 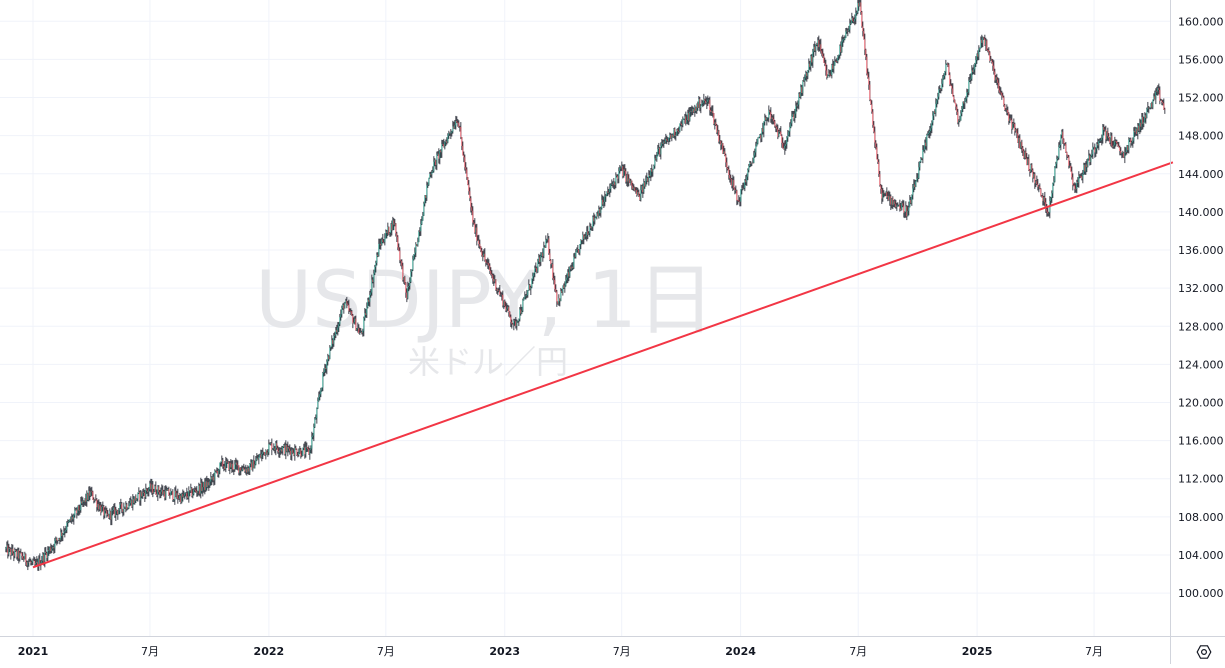 What do you see at coordinates (1201, 174) in the screenshot?
I see `y-tick-label: 144.000` at bounding box center [1201, 174].